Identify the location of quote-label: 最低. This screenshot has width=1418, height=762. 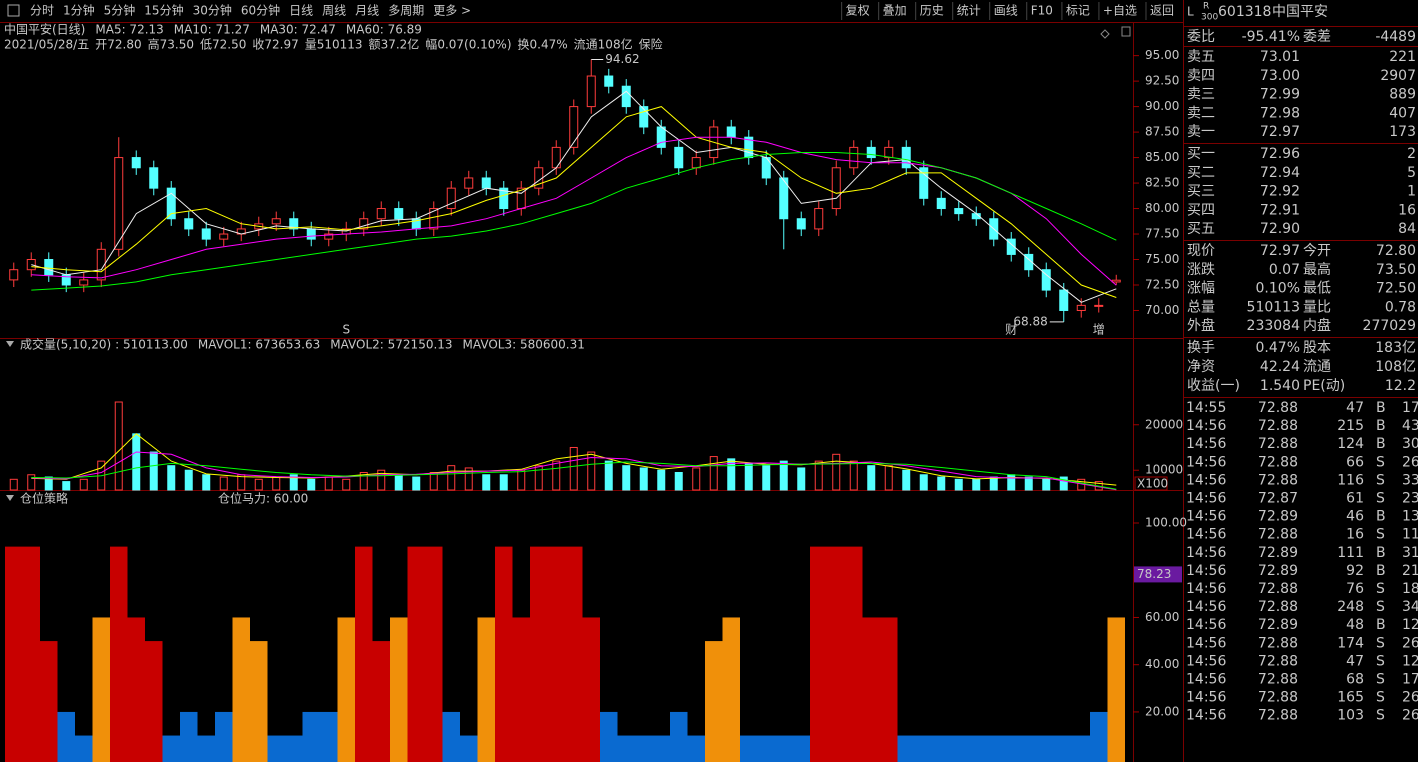
(1317, 289).